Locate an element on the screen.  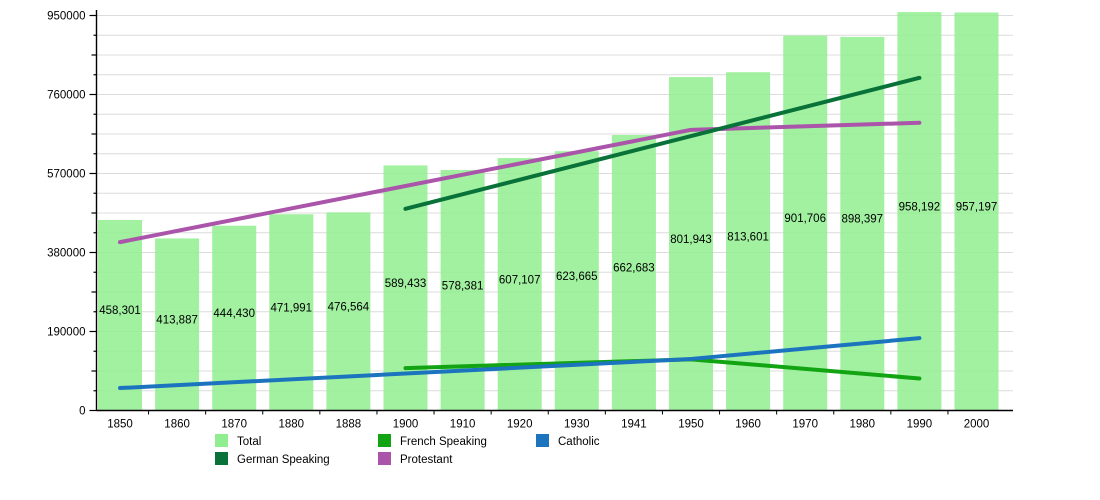
y-axis-label-760000: 760000 is located at coordinates (66, 96).